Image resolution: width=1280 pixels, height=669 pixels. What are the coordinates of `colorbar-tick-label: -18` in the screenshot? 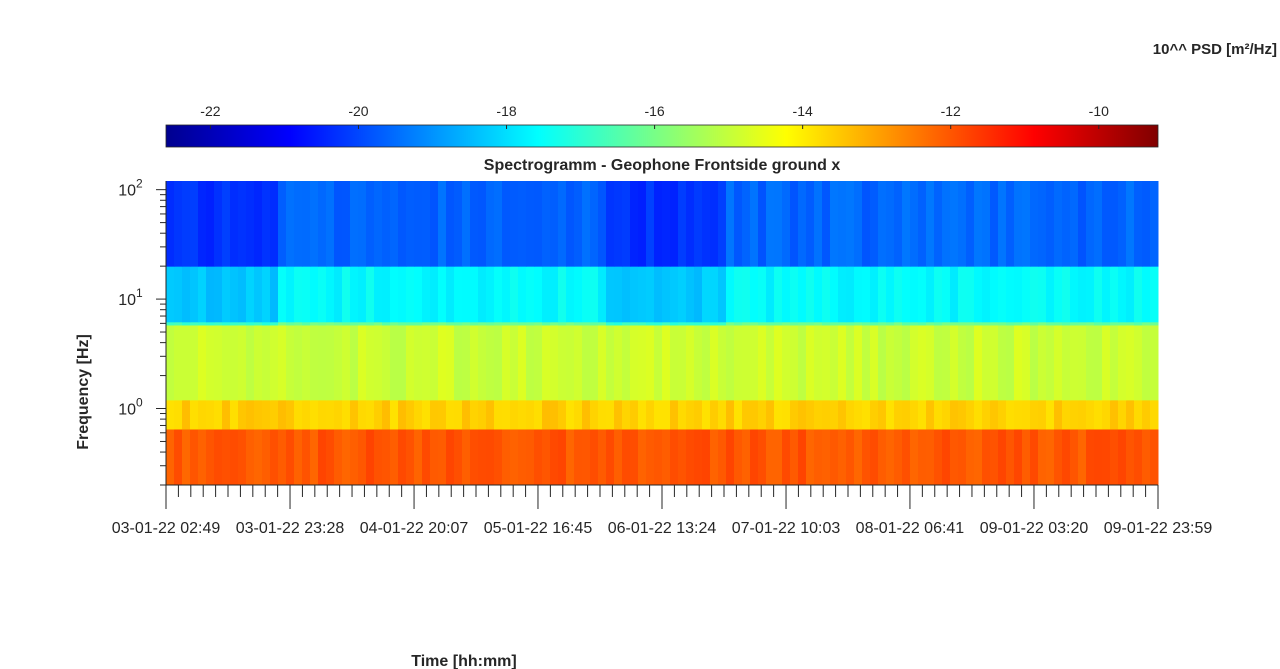 It's located at (506, 111).